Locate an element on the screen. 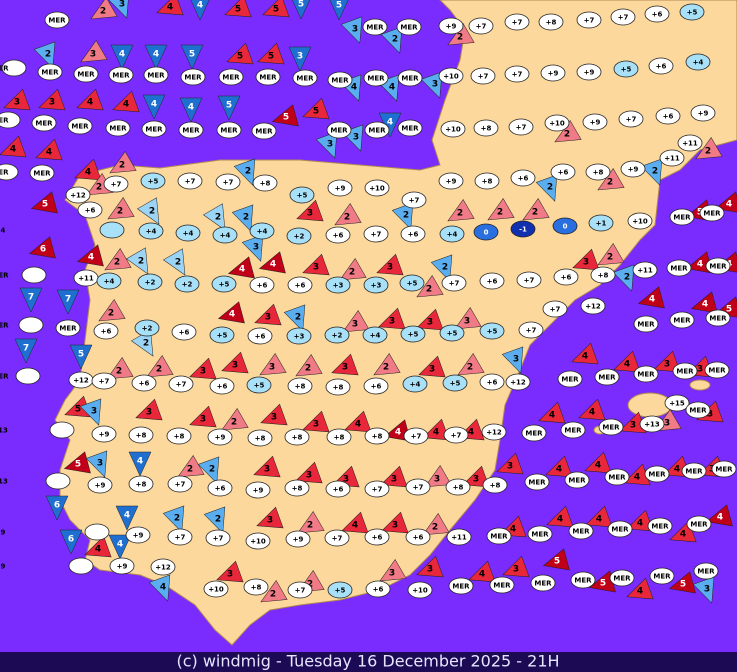  station-label: +1 is located at coordinates (601, 224).